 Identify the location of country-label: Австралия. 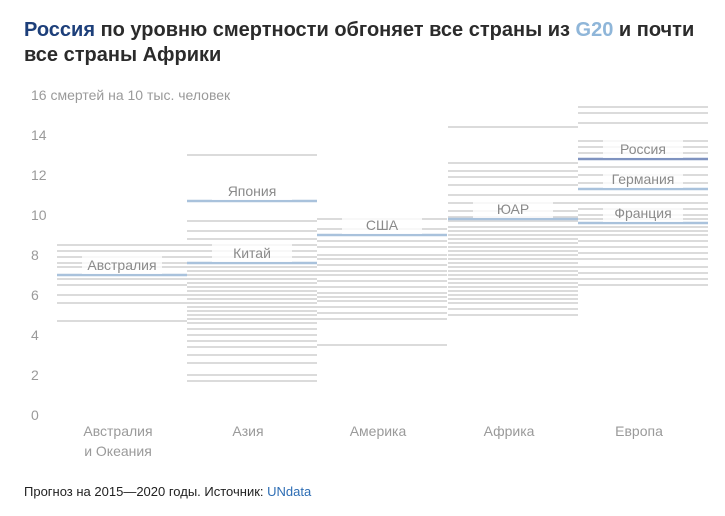
(121, 265).